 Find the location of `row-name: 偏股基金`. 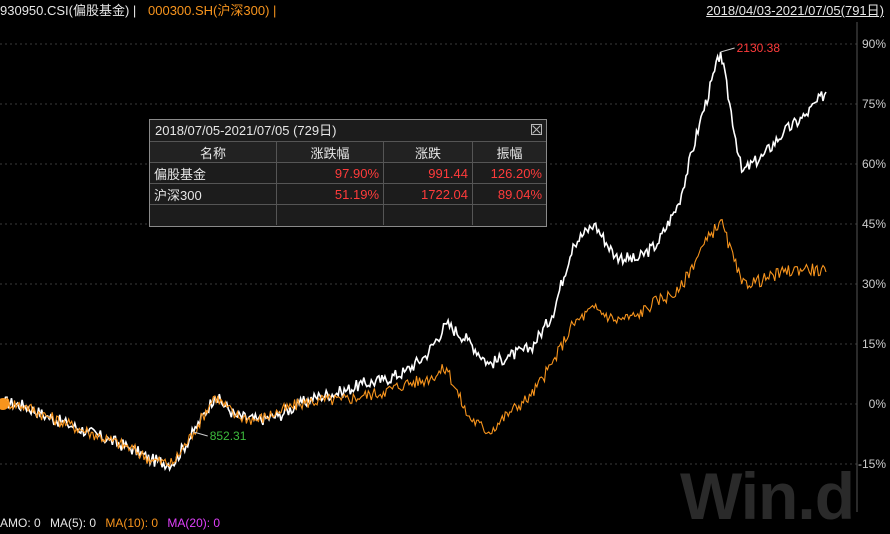

row-name: 偏股基金 is located at coordinates (213, 173).